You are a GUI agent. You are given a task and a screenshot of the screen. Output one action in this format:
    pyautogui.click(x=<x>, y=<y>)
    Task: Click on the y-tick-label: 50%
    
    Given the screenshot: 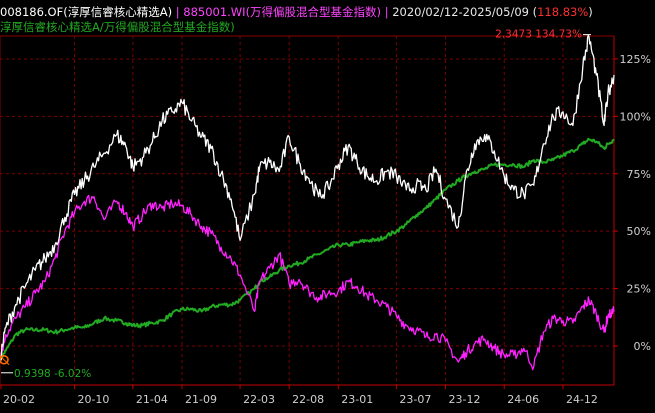 What is the action you would take?
    pyautogui.click(x=639, y=231)
    